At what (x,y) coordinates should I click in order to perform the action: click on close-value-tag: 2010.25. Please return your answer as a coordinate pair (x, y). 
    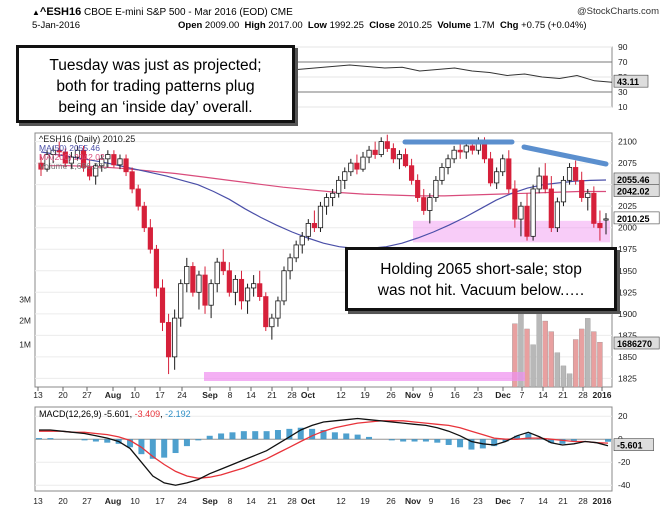
    Looking at the image, I should click on (633, 219).